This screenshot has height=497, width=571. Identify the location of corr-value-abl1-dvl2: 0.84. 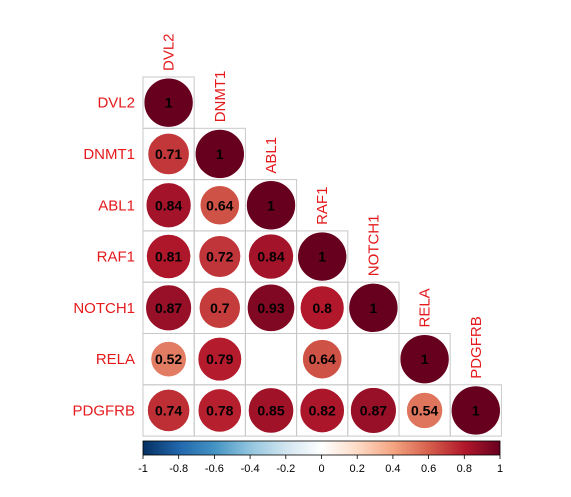
(168, 205).